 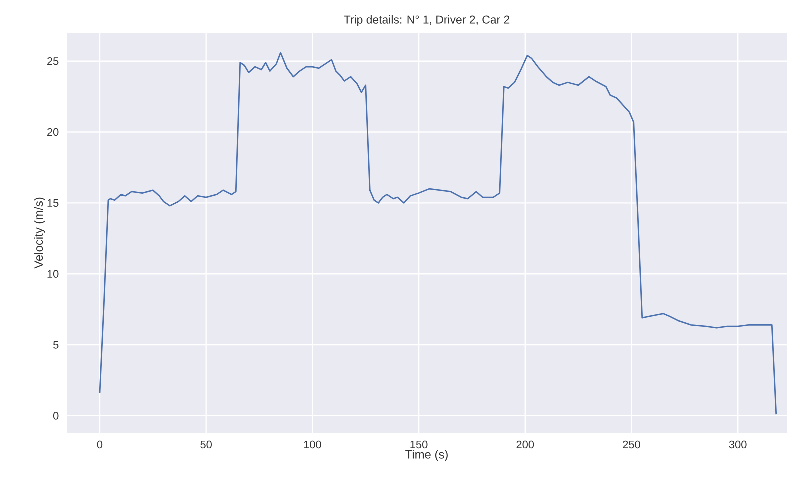 What do you see at coordinates (100, 444) in the screenshot?
I see `x-tick-label: 0` at bounding box center [100, 444].